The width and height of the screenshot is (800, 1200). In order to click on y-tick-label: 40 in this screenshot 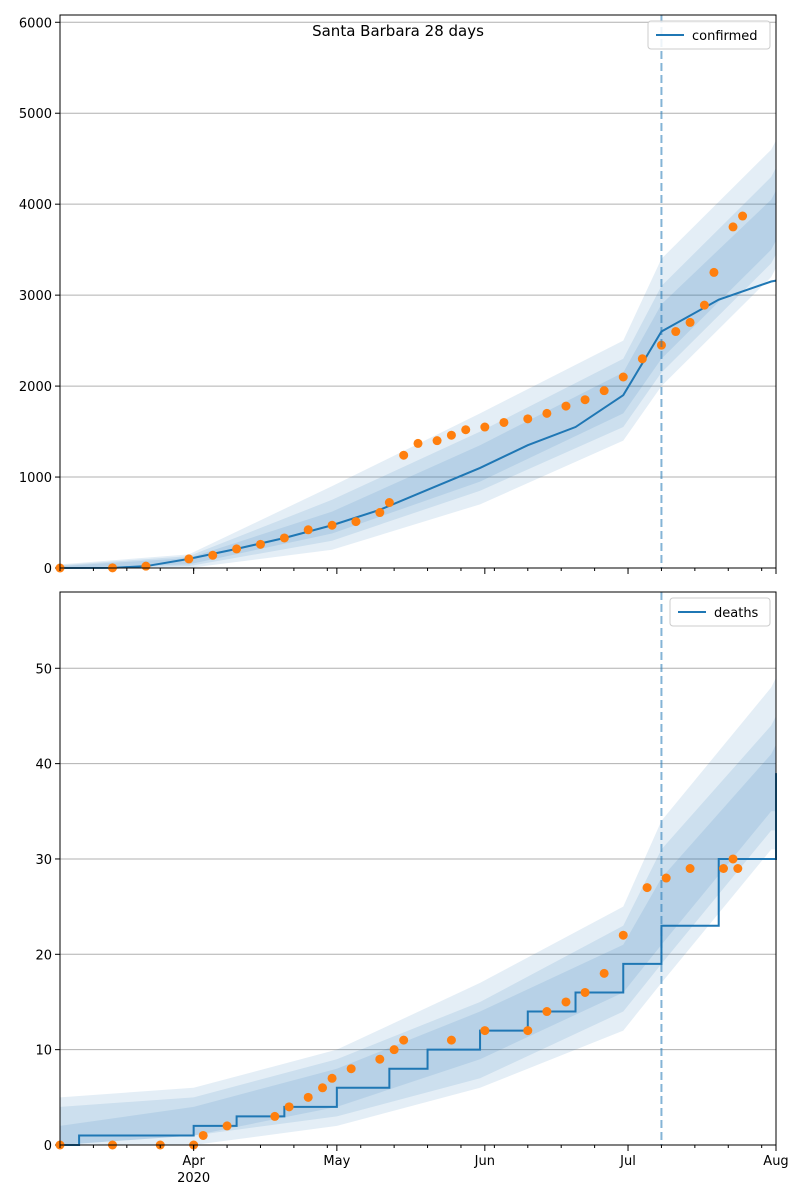, I will do `click(43, 765)`.